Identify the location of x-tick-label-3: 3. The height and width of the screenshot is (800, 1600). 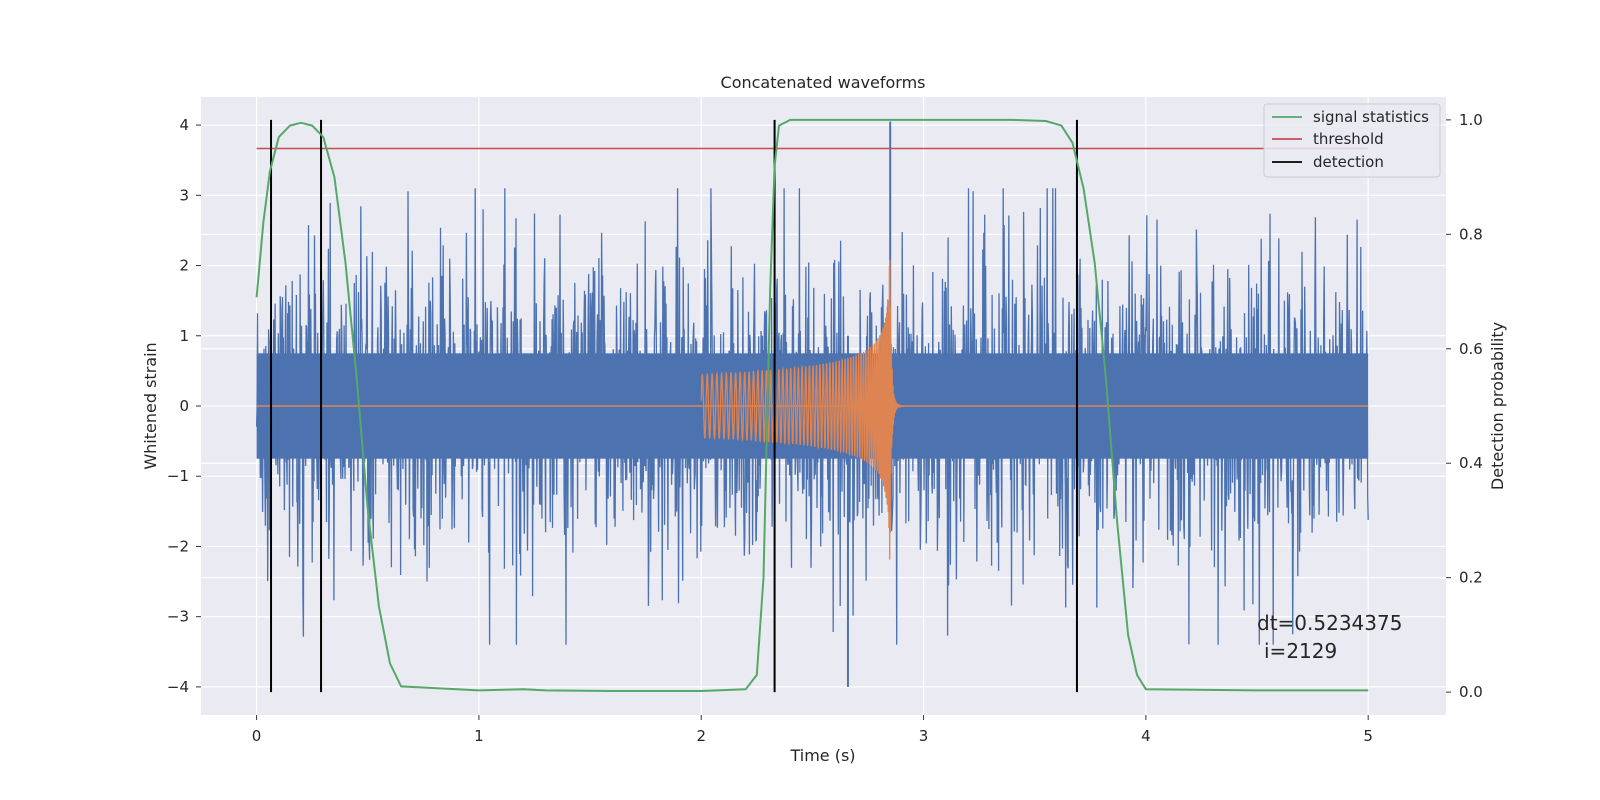
(924, 736).